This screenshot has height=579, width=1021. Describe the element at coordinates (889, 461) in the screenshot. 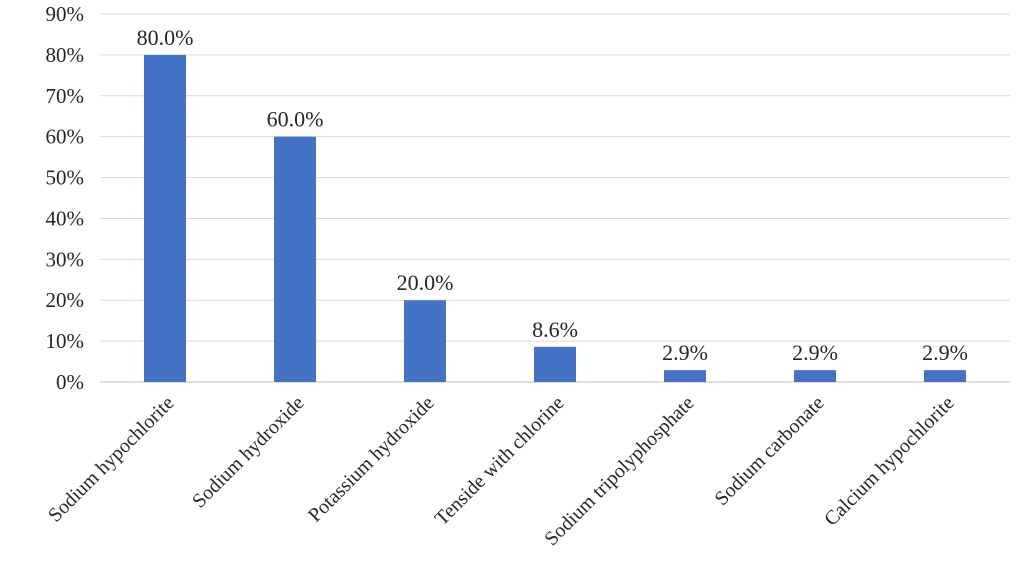

I see `category-label: Calcium hypochlorite` at that location.